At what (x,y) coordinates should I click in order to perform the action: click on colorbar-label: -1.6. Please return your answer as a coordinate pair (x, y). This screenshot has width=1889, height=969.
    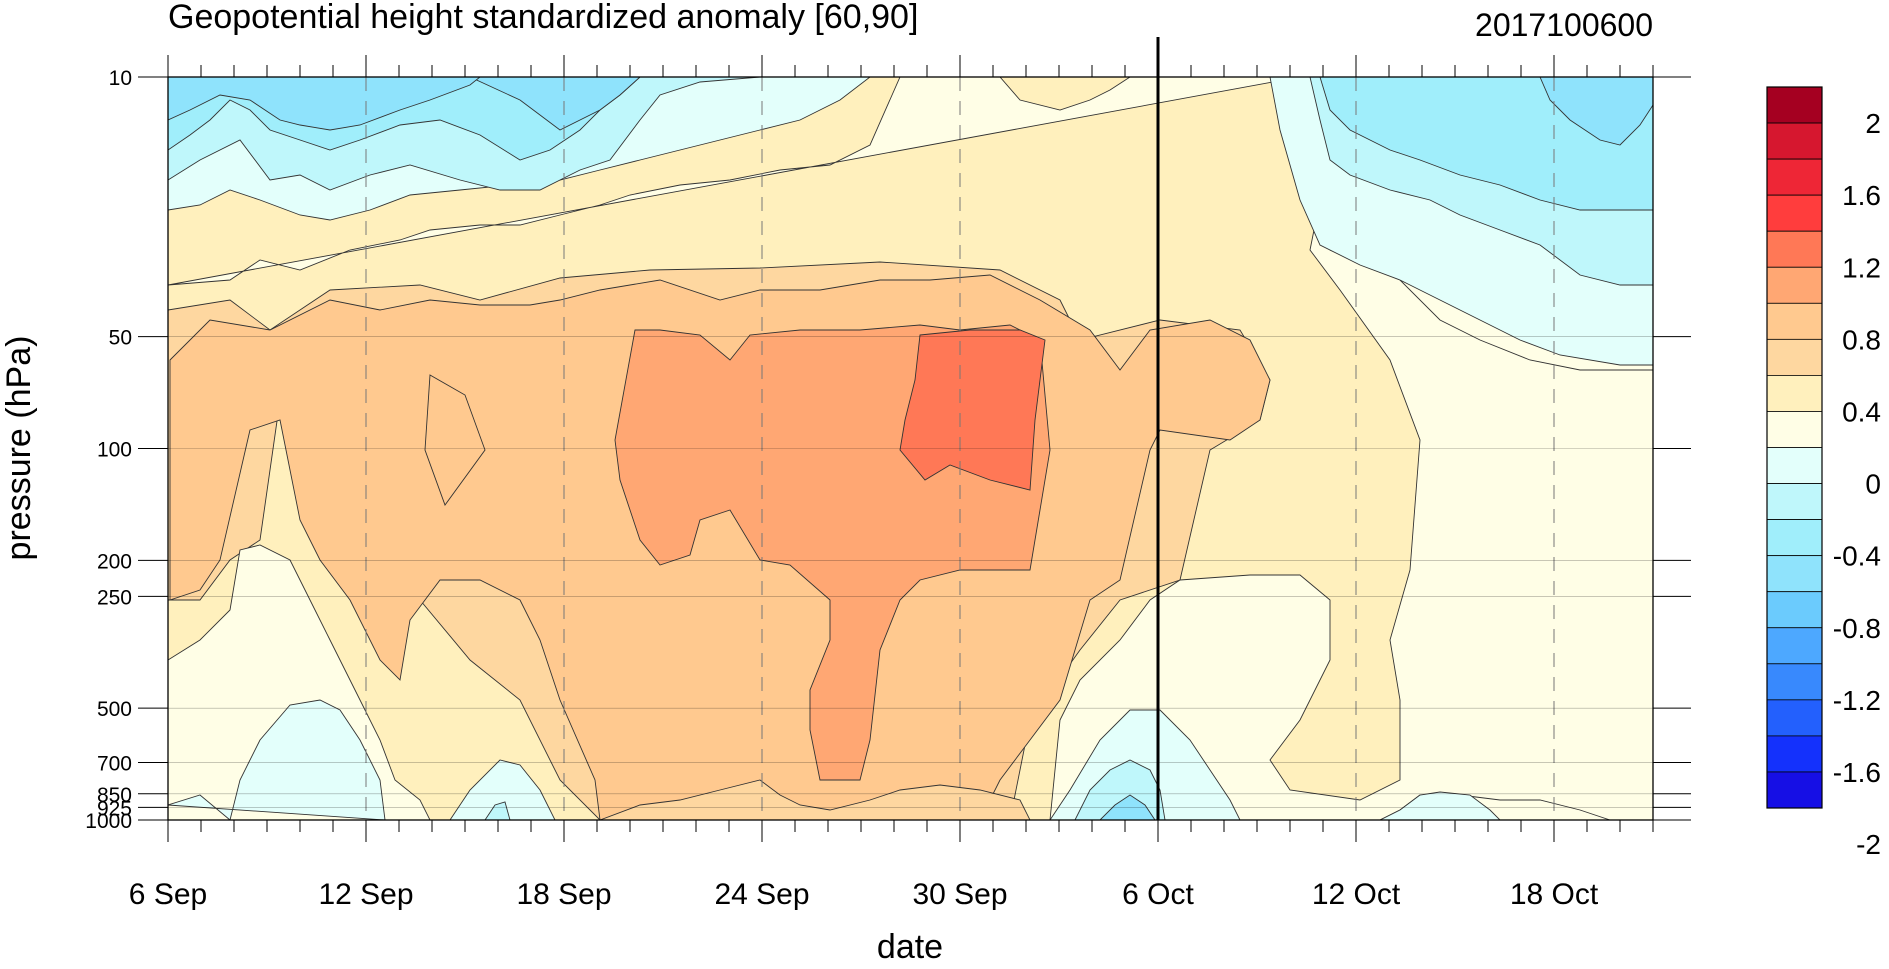
    Looking at the image, I should click on (1857, 772).